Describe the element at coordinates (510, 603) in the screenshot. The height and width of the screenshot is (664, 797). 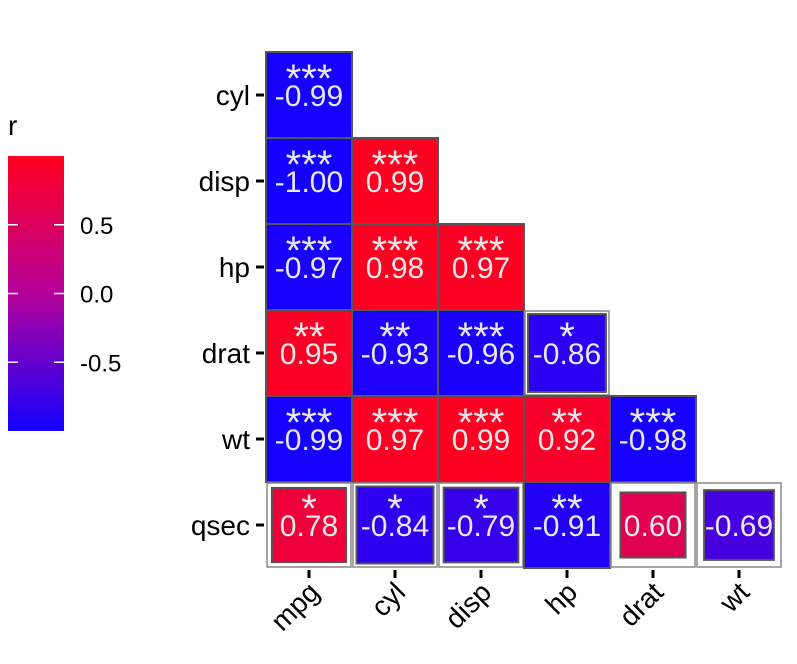
I see `x-axis: mpg cyl disp hp drat wt` at that location.